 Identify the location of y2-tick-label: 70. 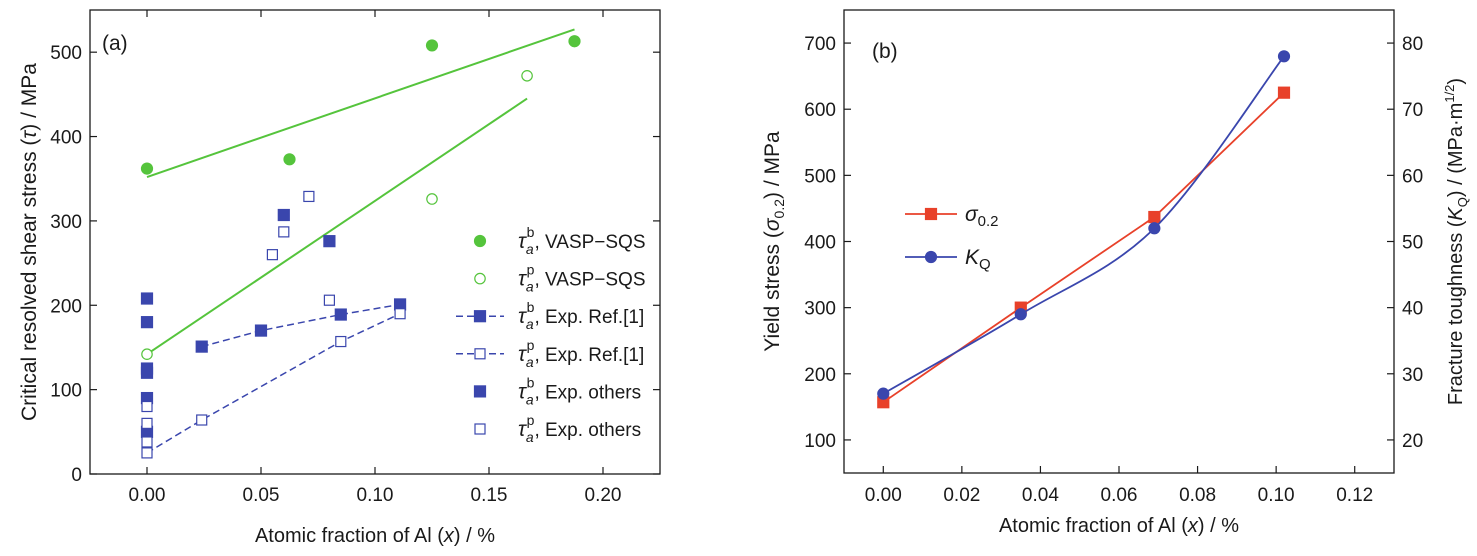
(1412, 110).